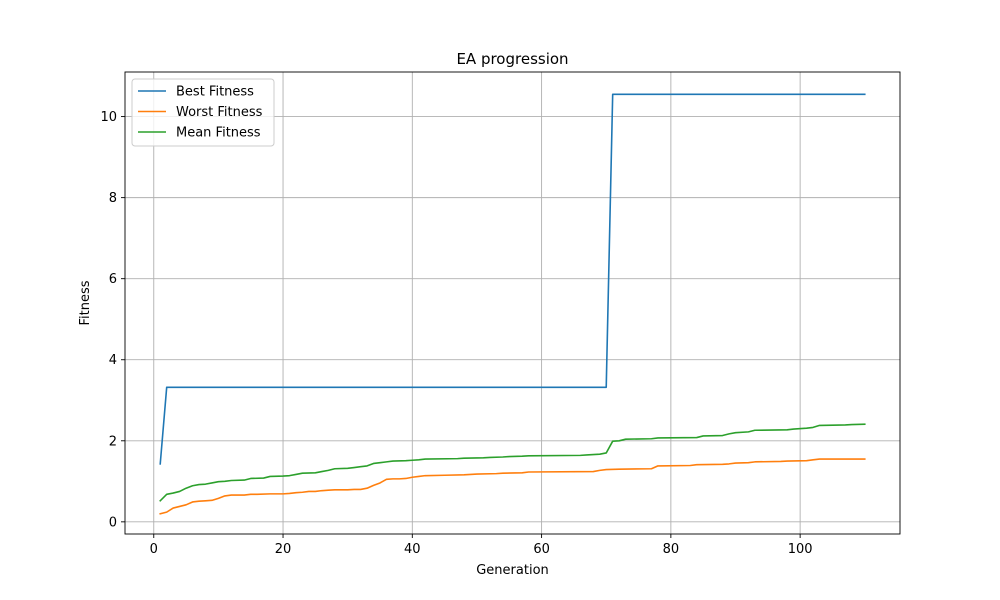  What do you see at coordinates (112, 320) in the screenshot?
I see `y-axis: 0 2 4 6 8 10` at bounding box center [112, 320].